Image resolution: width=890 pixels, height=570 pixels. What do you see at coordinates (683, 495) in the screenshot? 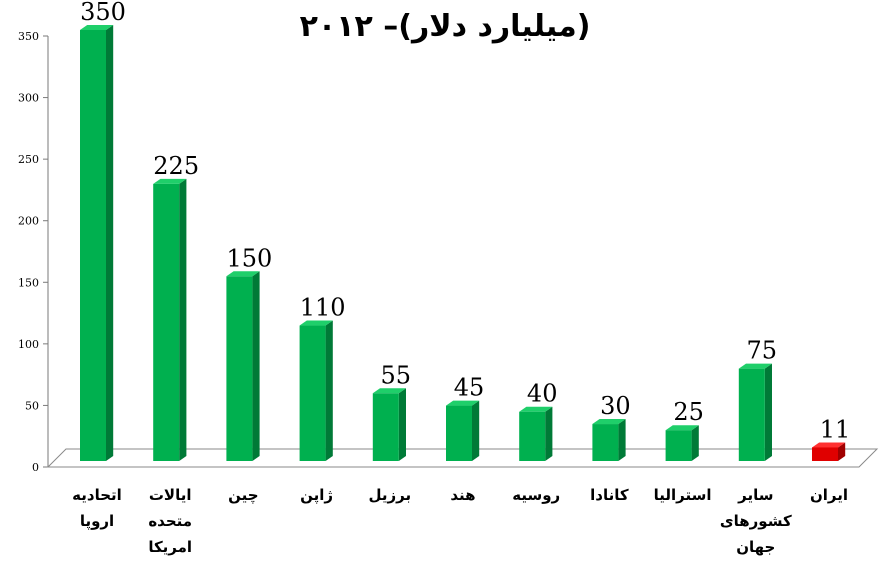
I see `x-tick-label: استرالیا` at bounding box center [683, 495].